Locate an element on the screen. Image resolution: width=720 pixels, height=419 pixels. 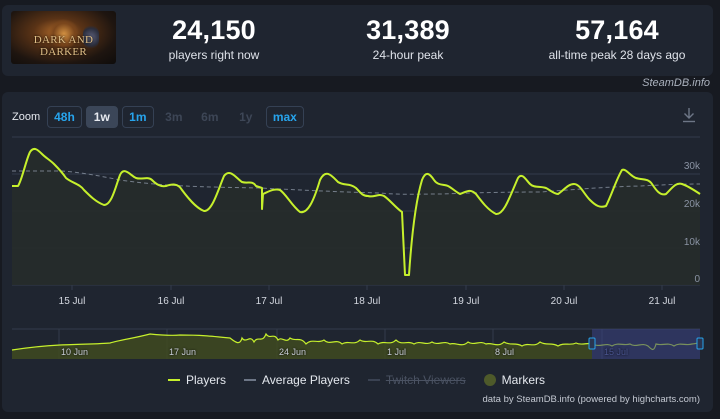
zoom-6m-button: 6m is located at coordinates (210, 117).